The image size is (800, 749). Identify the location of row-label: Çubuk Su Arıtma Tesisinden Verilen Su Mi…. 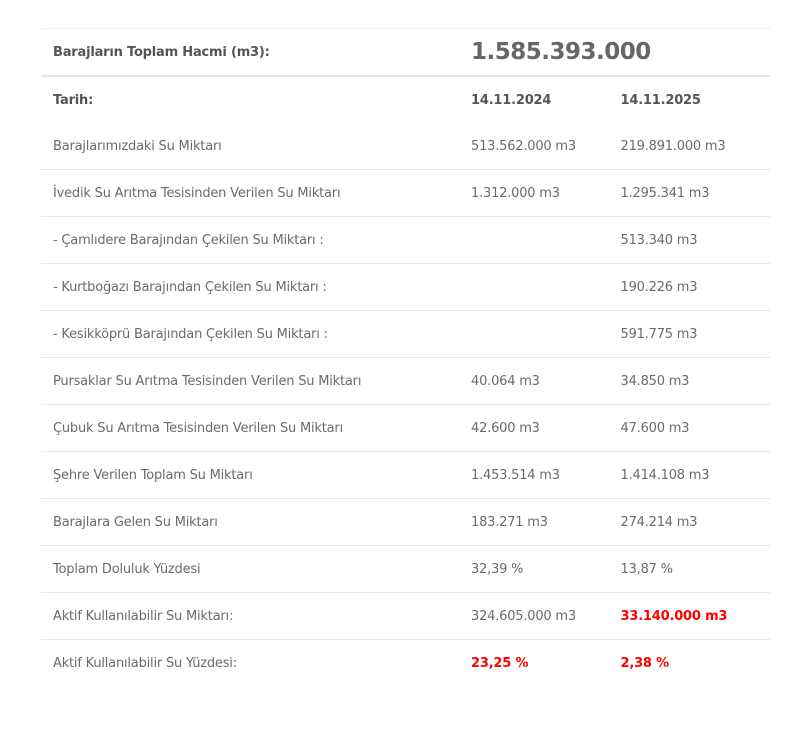
(256, 428).